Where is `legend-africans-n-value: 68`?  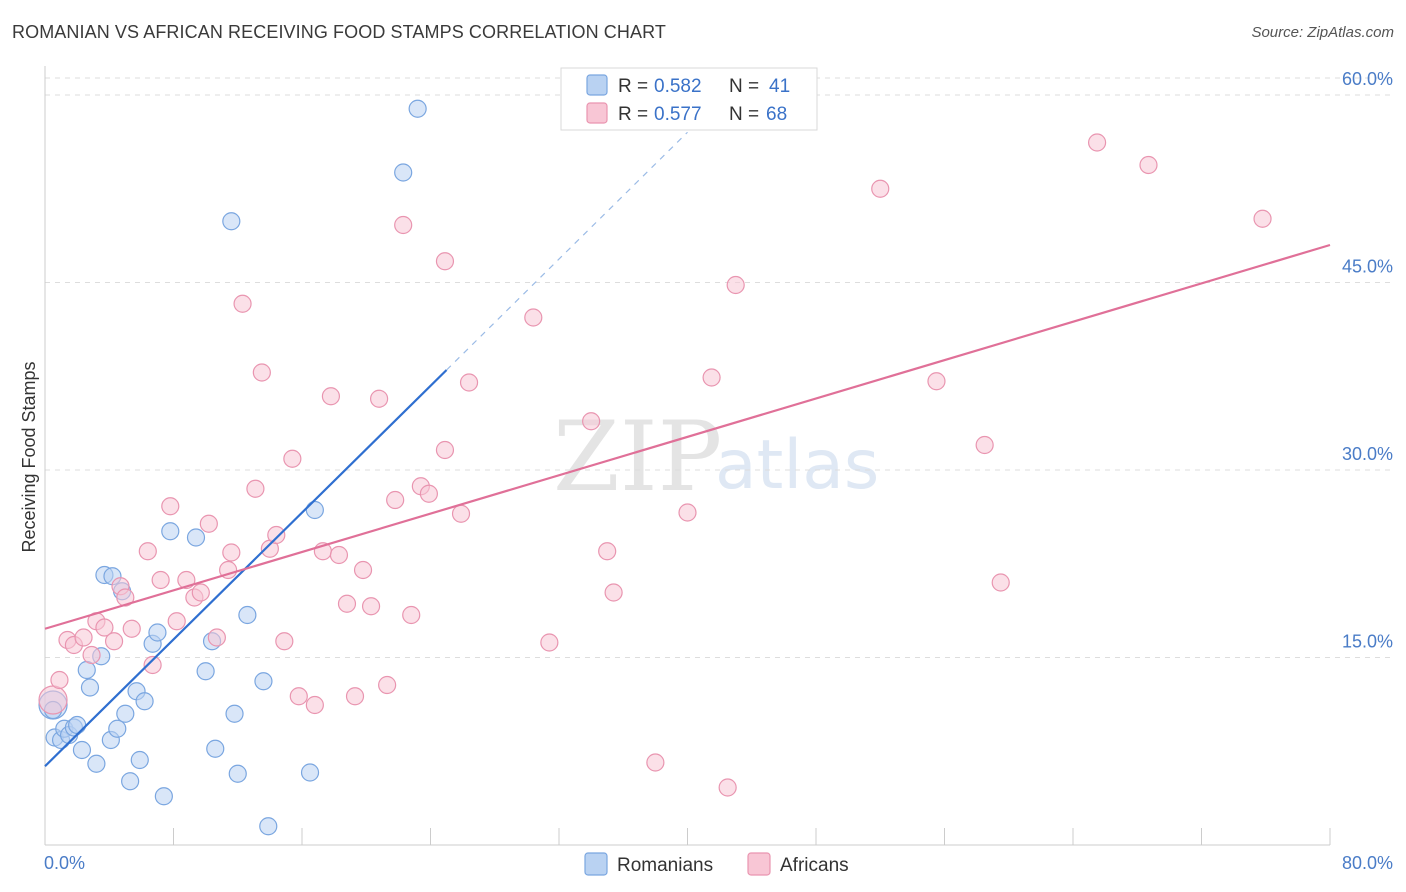
legend-africans-n-value: 68 is located at coordinates (776, 114).